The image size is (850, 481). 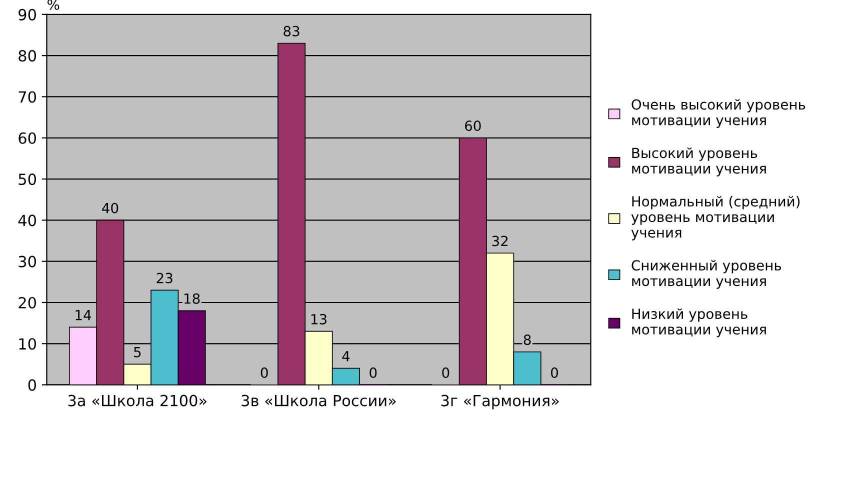 What do you see at coordinates (699, 323) in the screenshot?
I see `legend-label: Низкий уровень мотивации учения` at bounding box center [699, 323].